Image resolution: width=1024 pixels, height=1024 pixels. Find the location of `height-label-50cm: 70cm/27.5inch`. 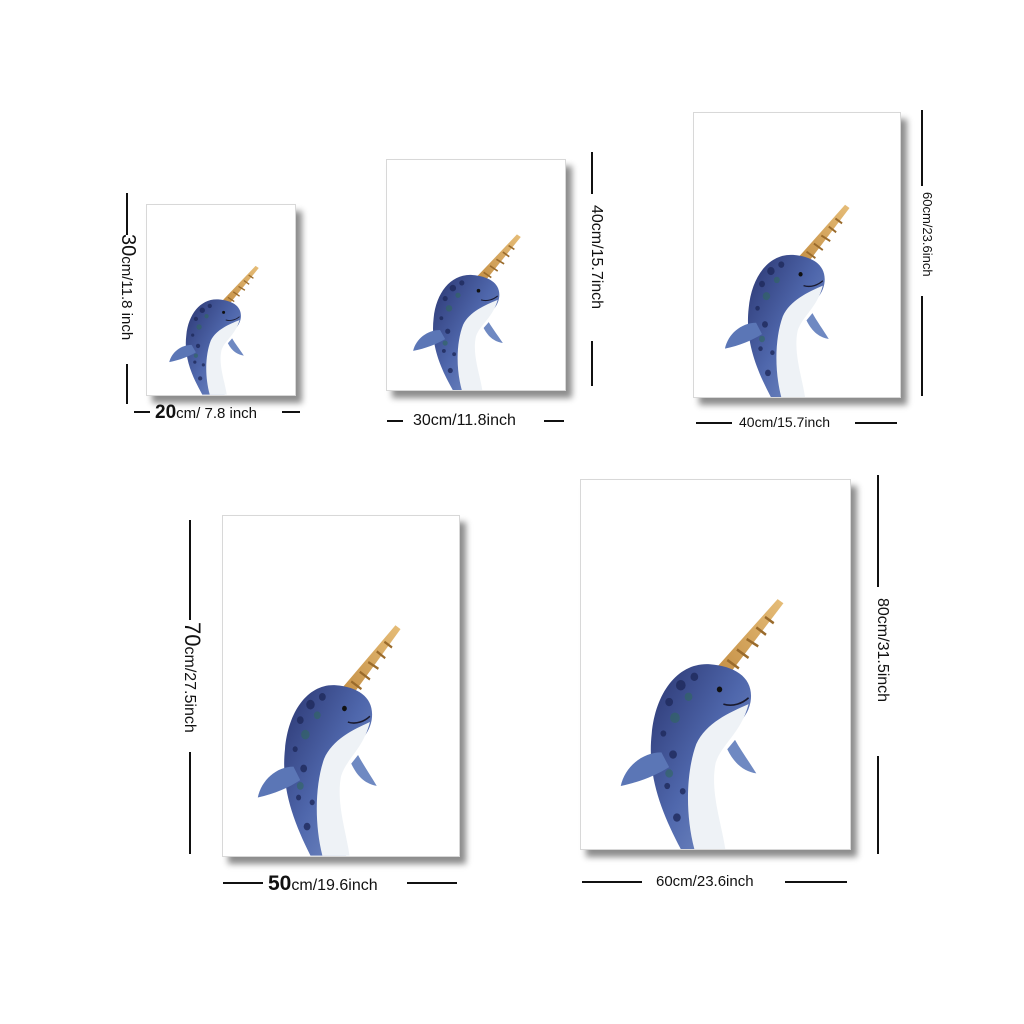

height-label-50cm: 70cm/27.5inch is located at coordinates (192, 677).